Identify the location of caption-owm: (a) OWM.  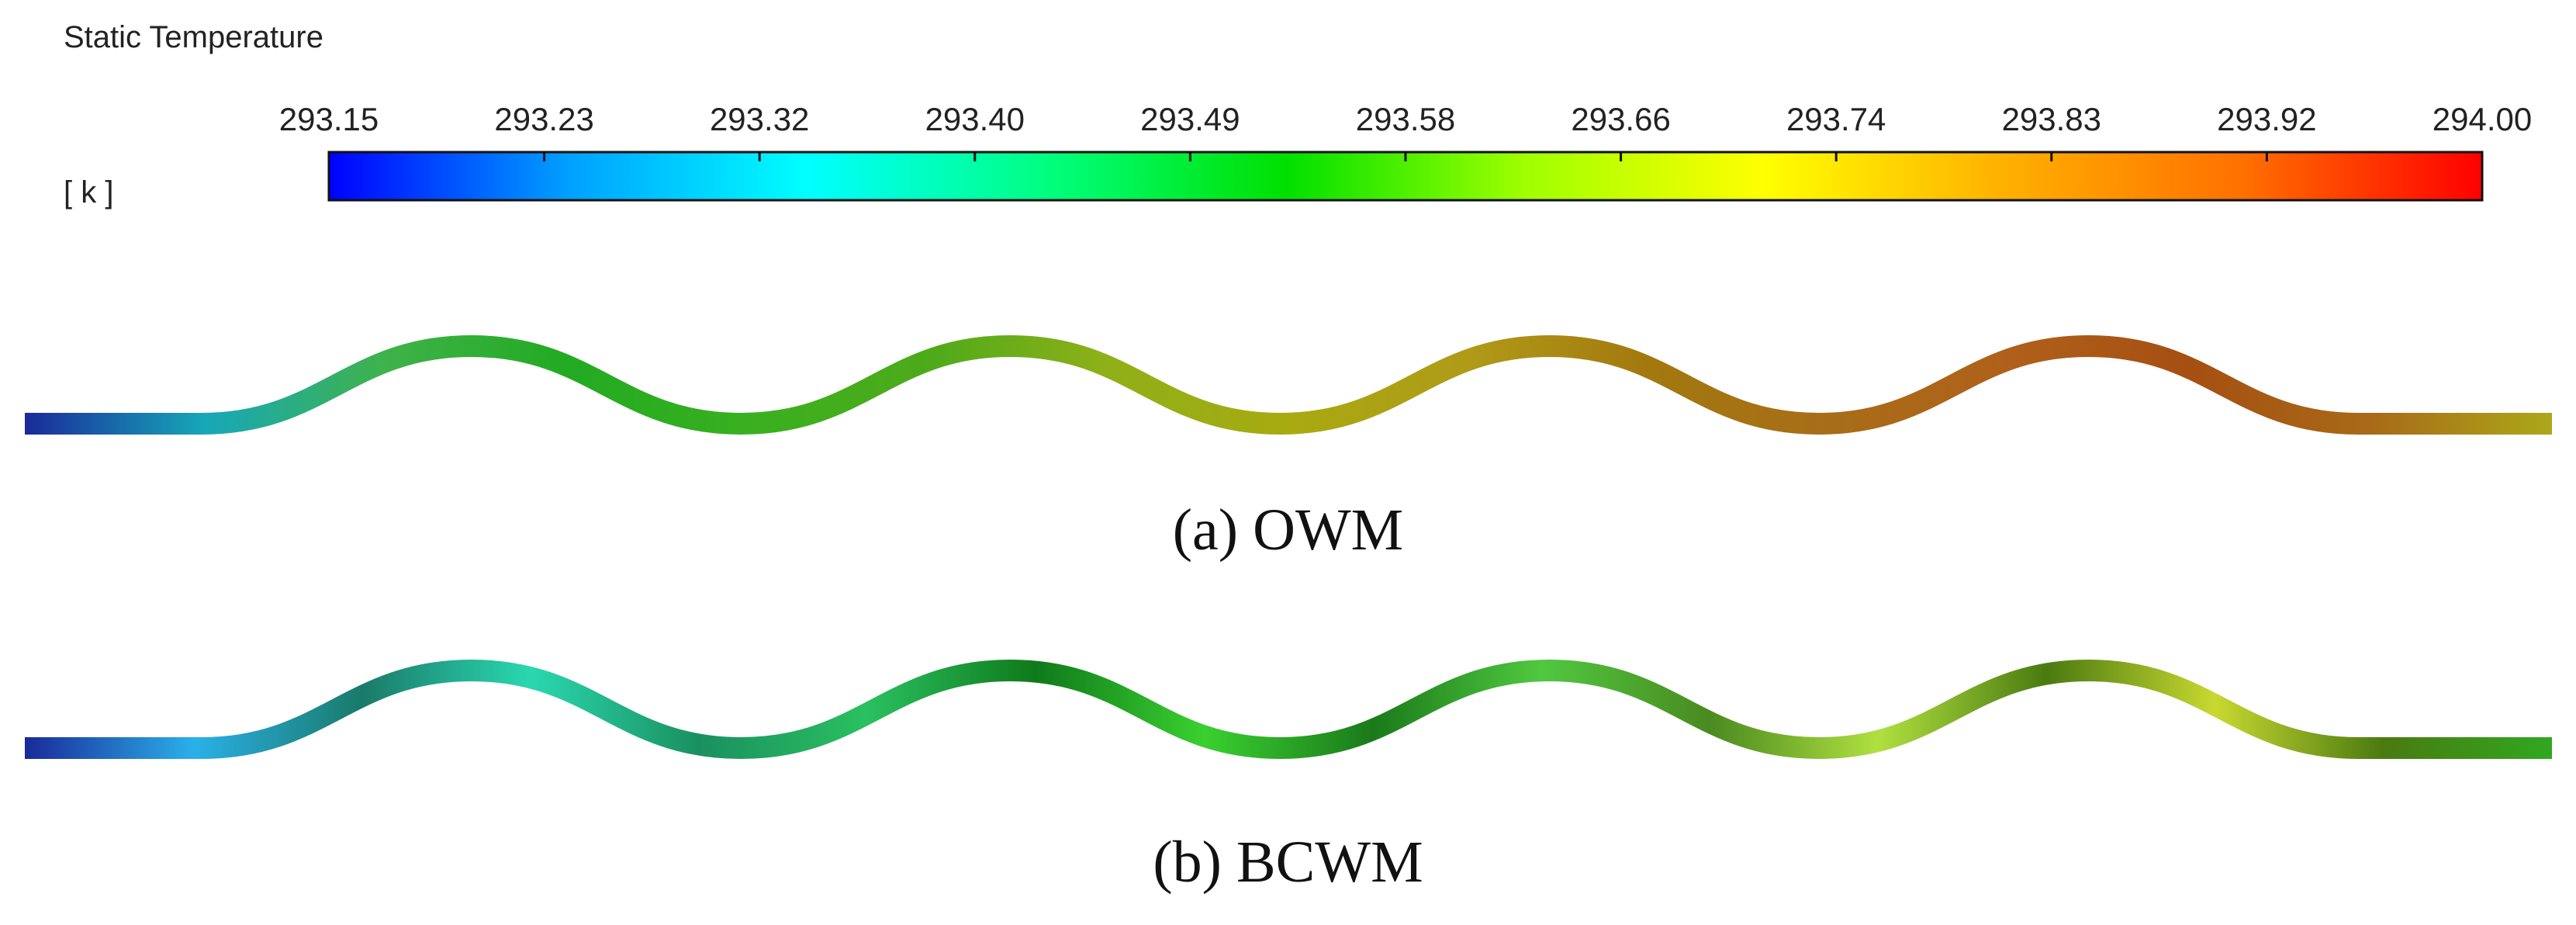
(1288, 530).